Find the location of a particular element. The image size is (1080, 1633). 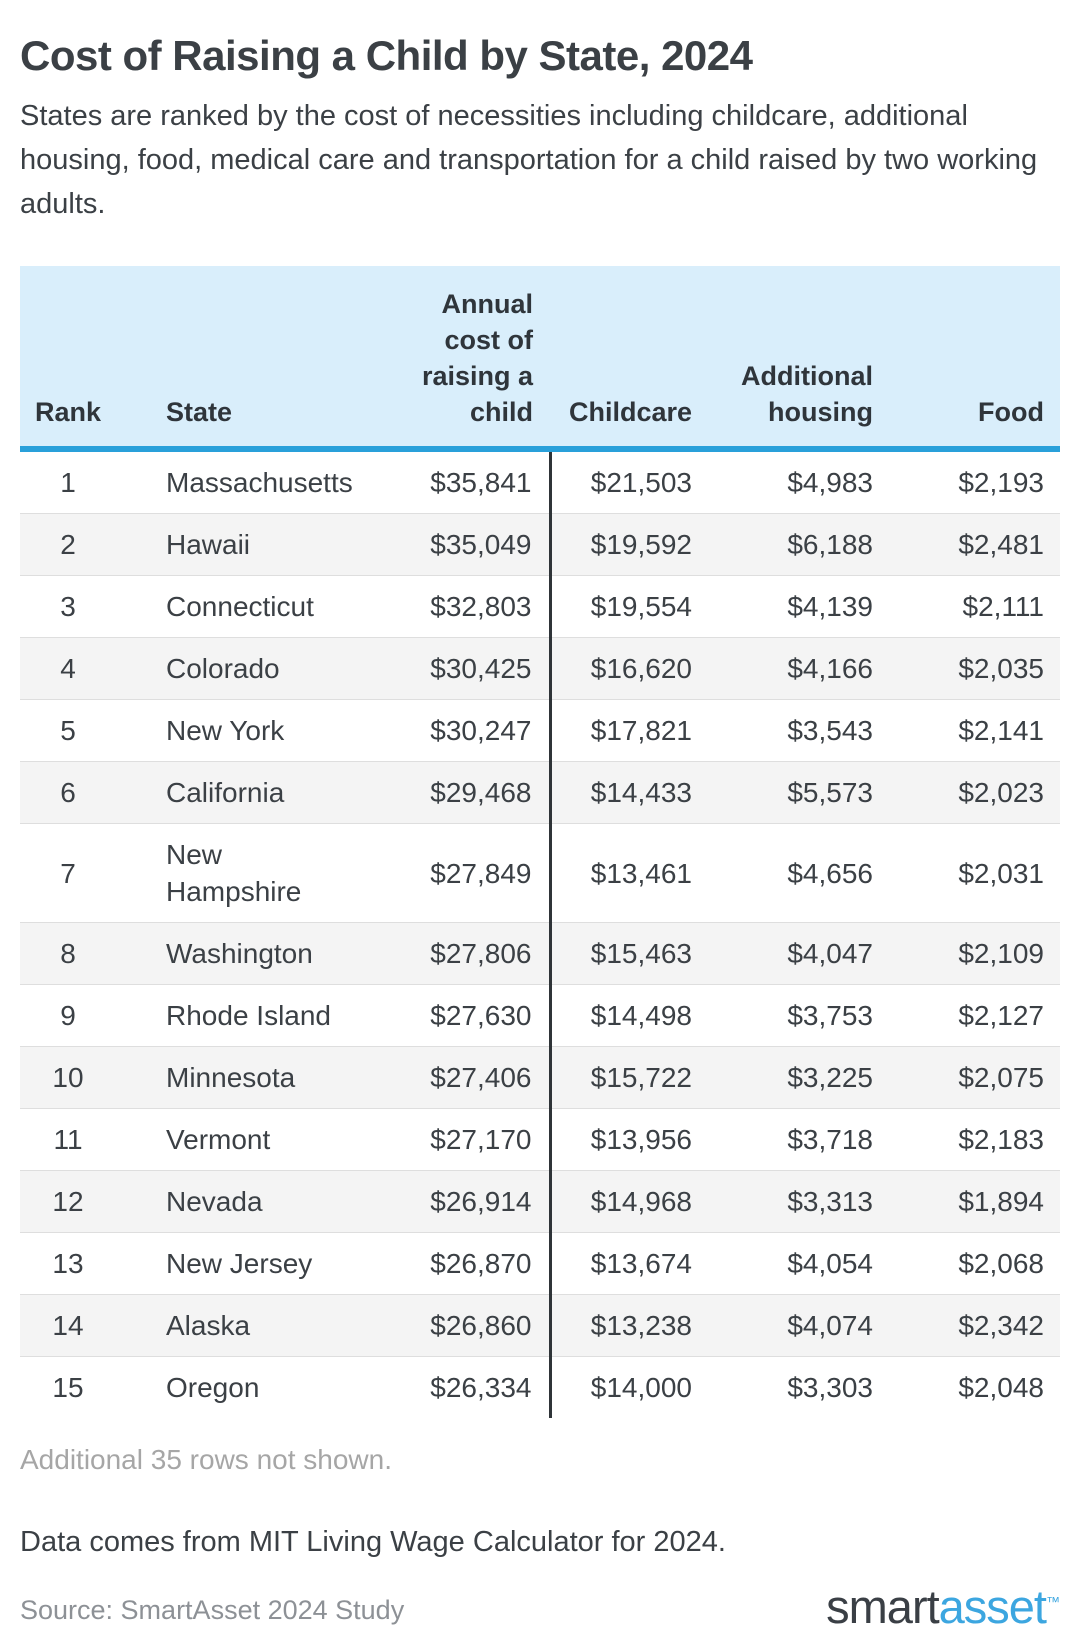

column-header-annual-cost: Annual cost of raising a child is located at coordinates (454, 359).